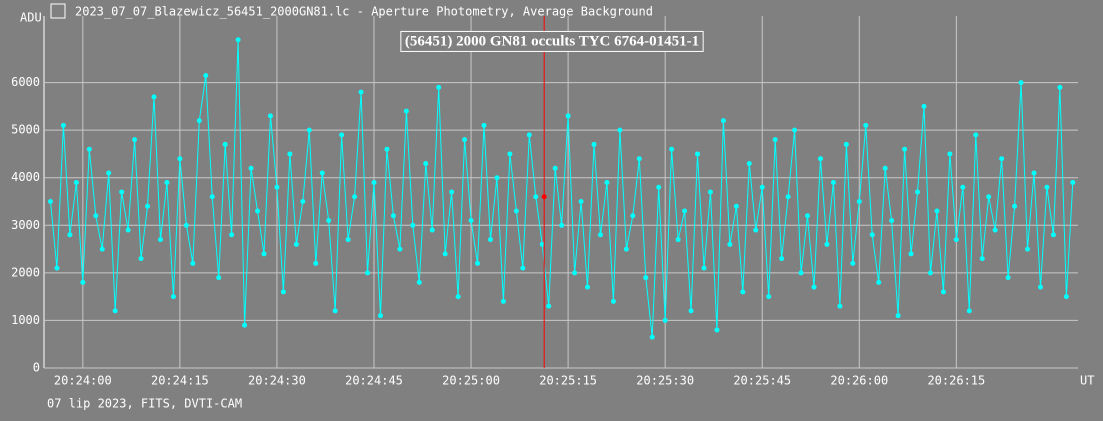  Describe the element at coordinates (25, 82) in the screenshot. I see `y-tick-label: 6000` at that location.